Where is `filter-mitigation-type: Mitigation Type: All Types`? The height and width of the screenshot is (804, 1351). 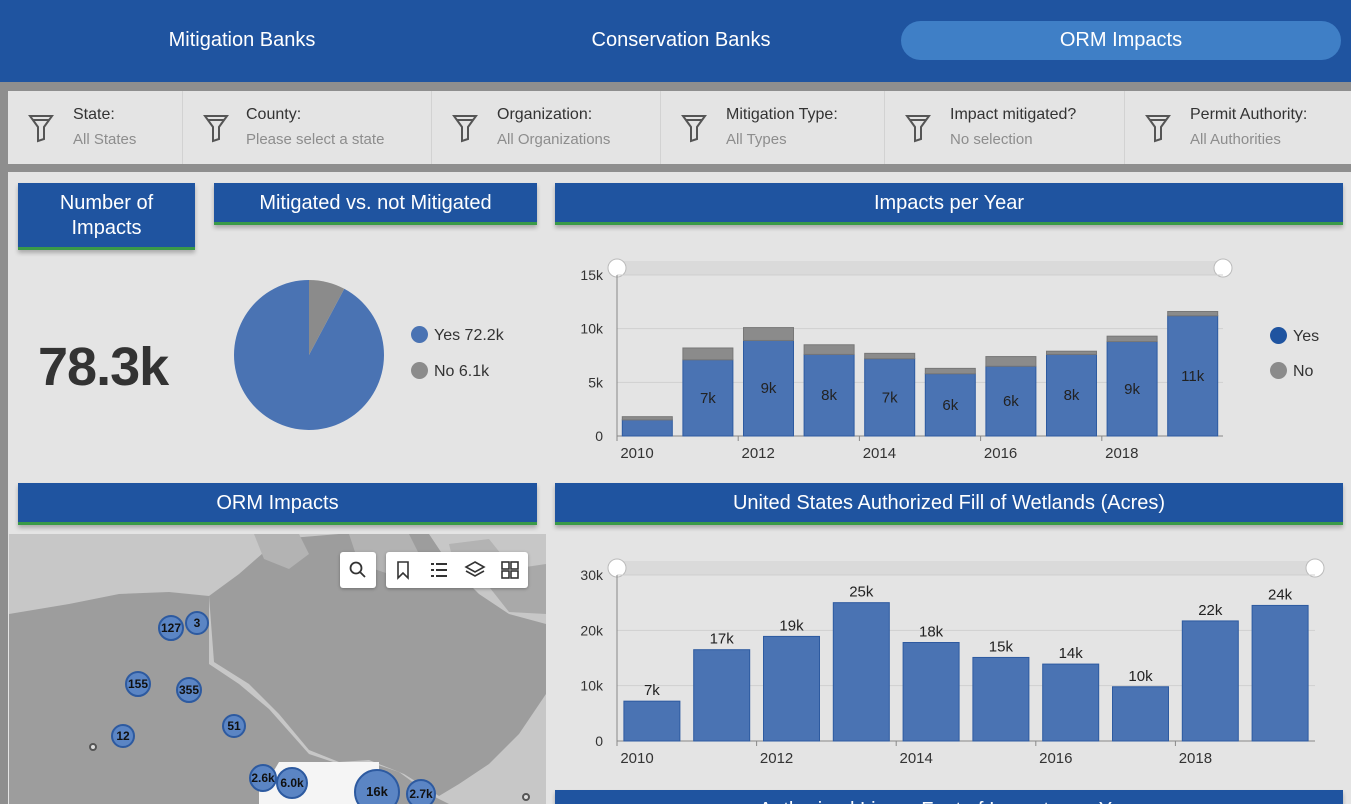
filter-mitigation-type: Mitigation Type: All Types is located at coordinates (773, 127).